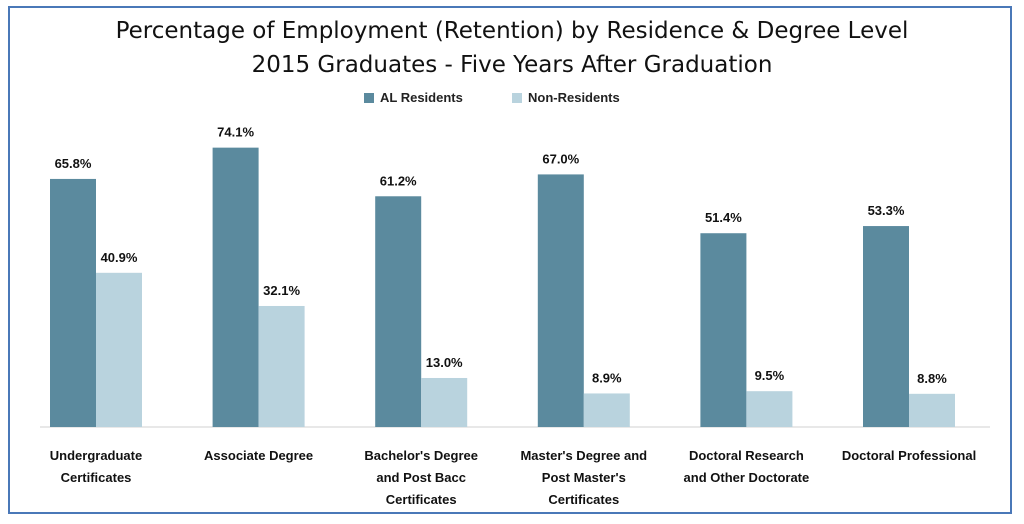 This screenshot has height=524, width=1024. Describe the element at coordinates (444, 362) in the screenshot. I see `data-label-non-residents-2: 13.0%` at that location.